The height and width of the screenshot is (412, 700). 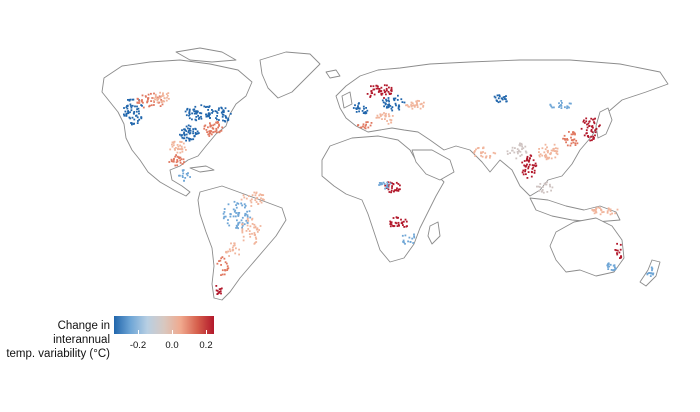 What do you see at coordinates (604, 123) in the screenshot?
I see `japan` at bounding box center [604, 123].